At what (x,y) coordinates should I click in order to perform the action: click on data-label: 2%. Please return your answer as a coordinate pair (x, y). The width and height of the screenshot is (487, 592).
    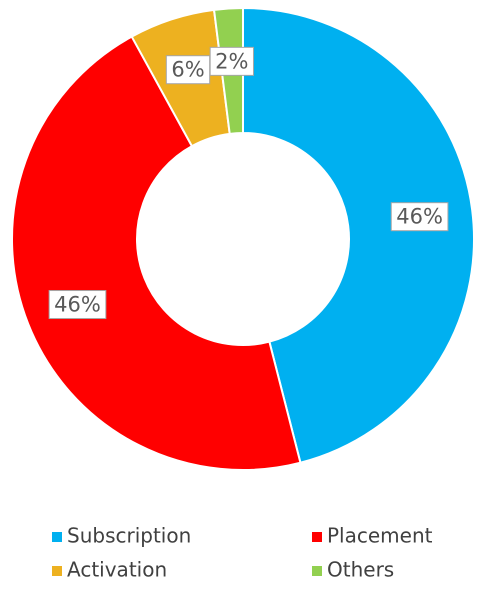
    Looking at the image, I should click on (231, 61).